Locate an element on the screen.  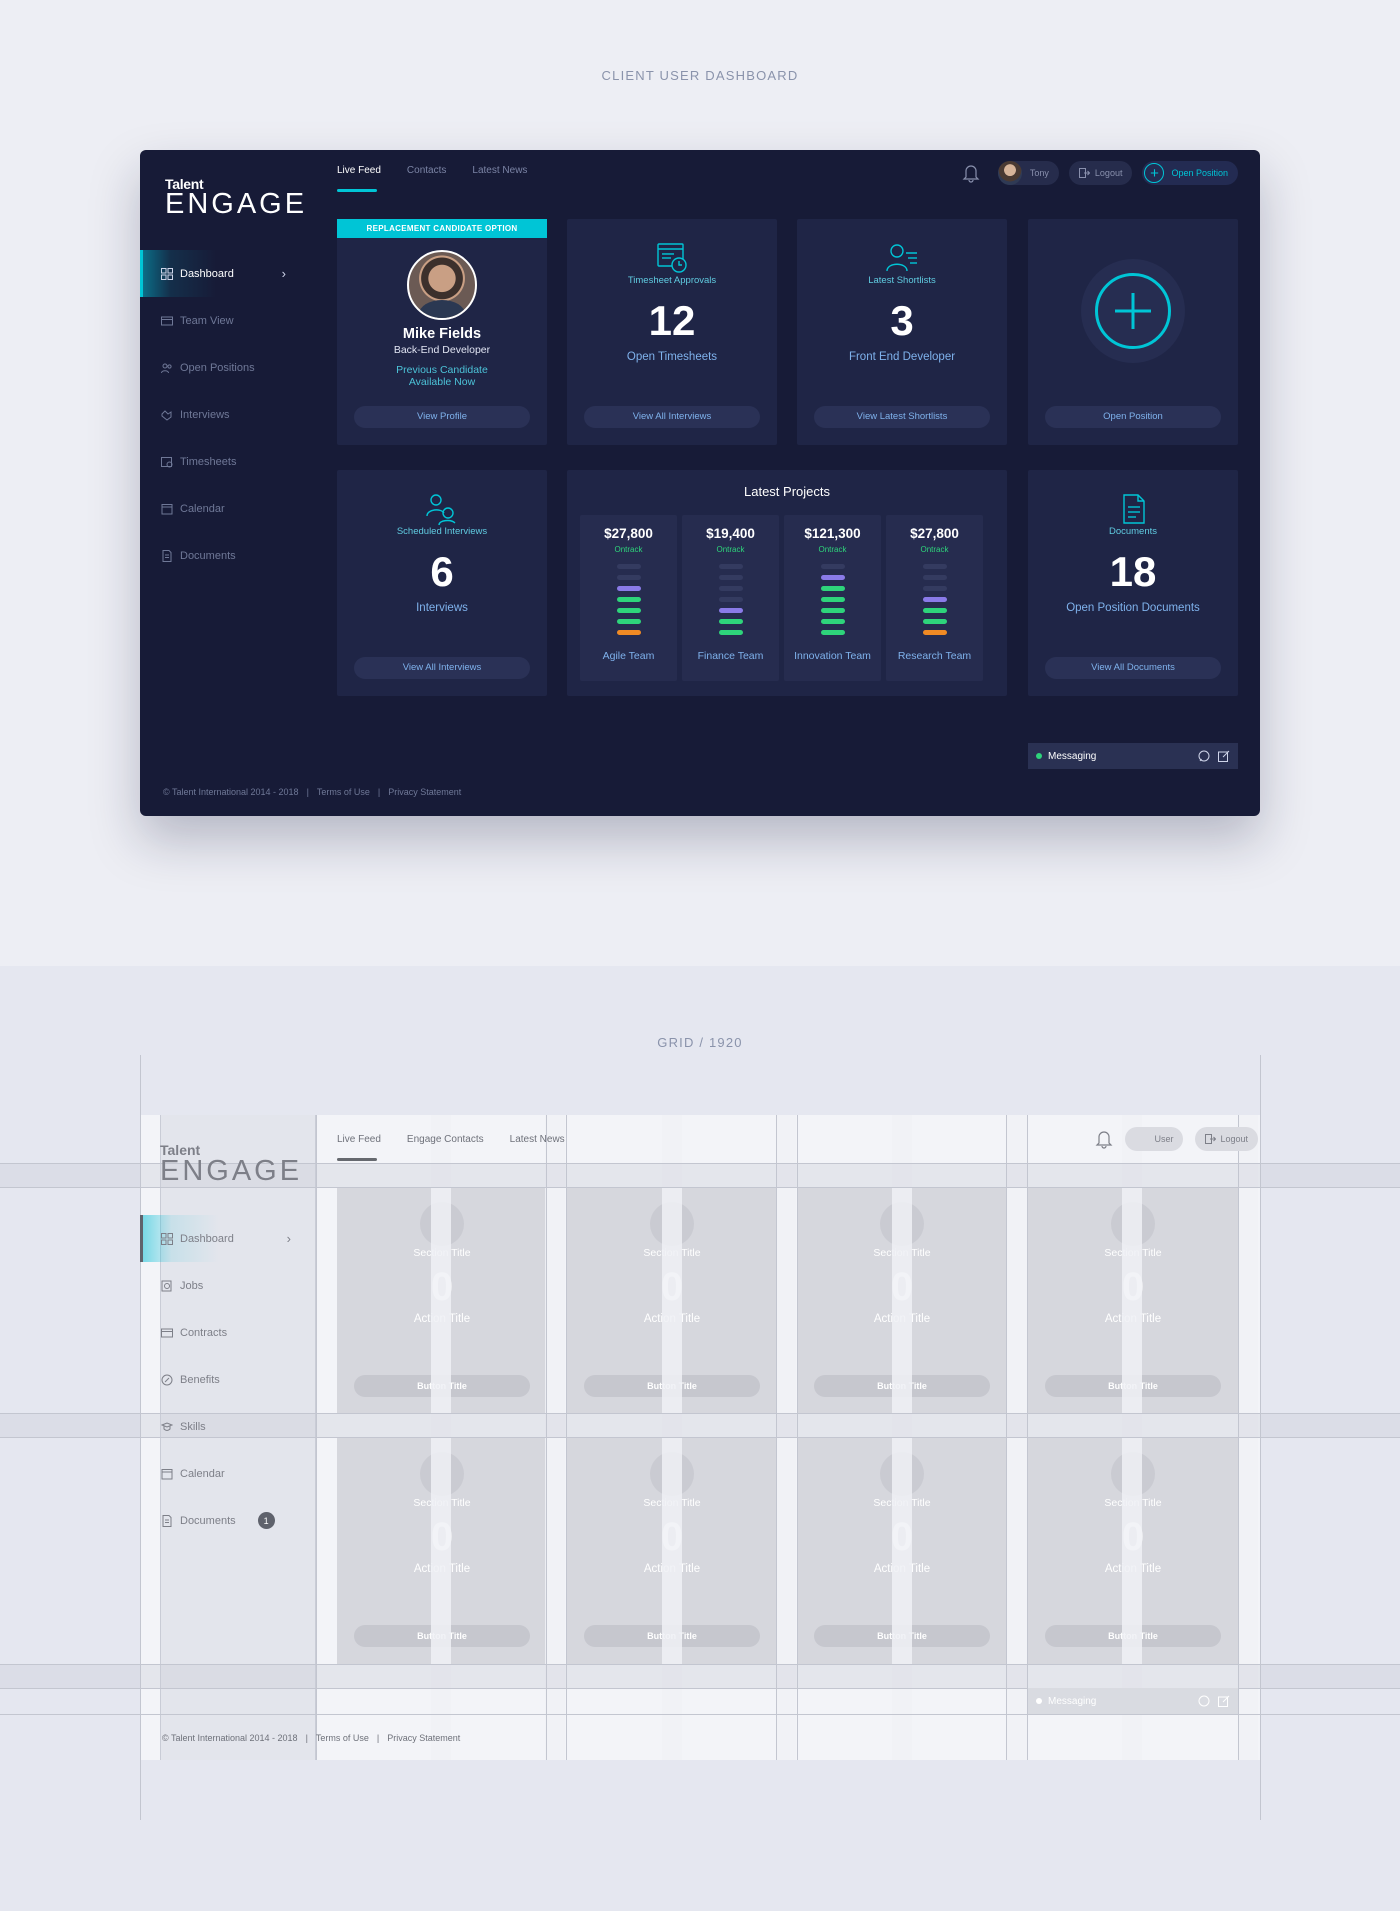
grid-tab-engage-contacts: Engage Contacts is located at coordinates (445, 1139).